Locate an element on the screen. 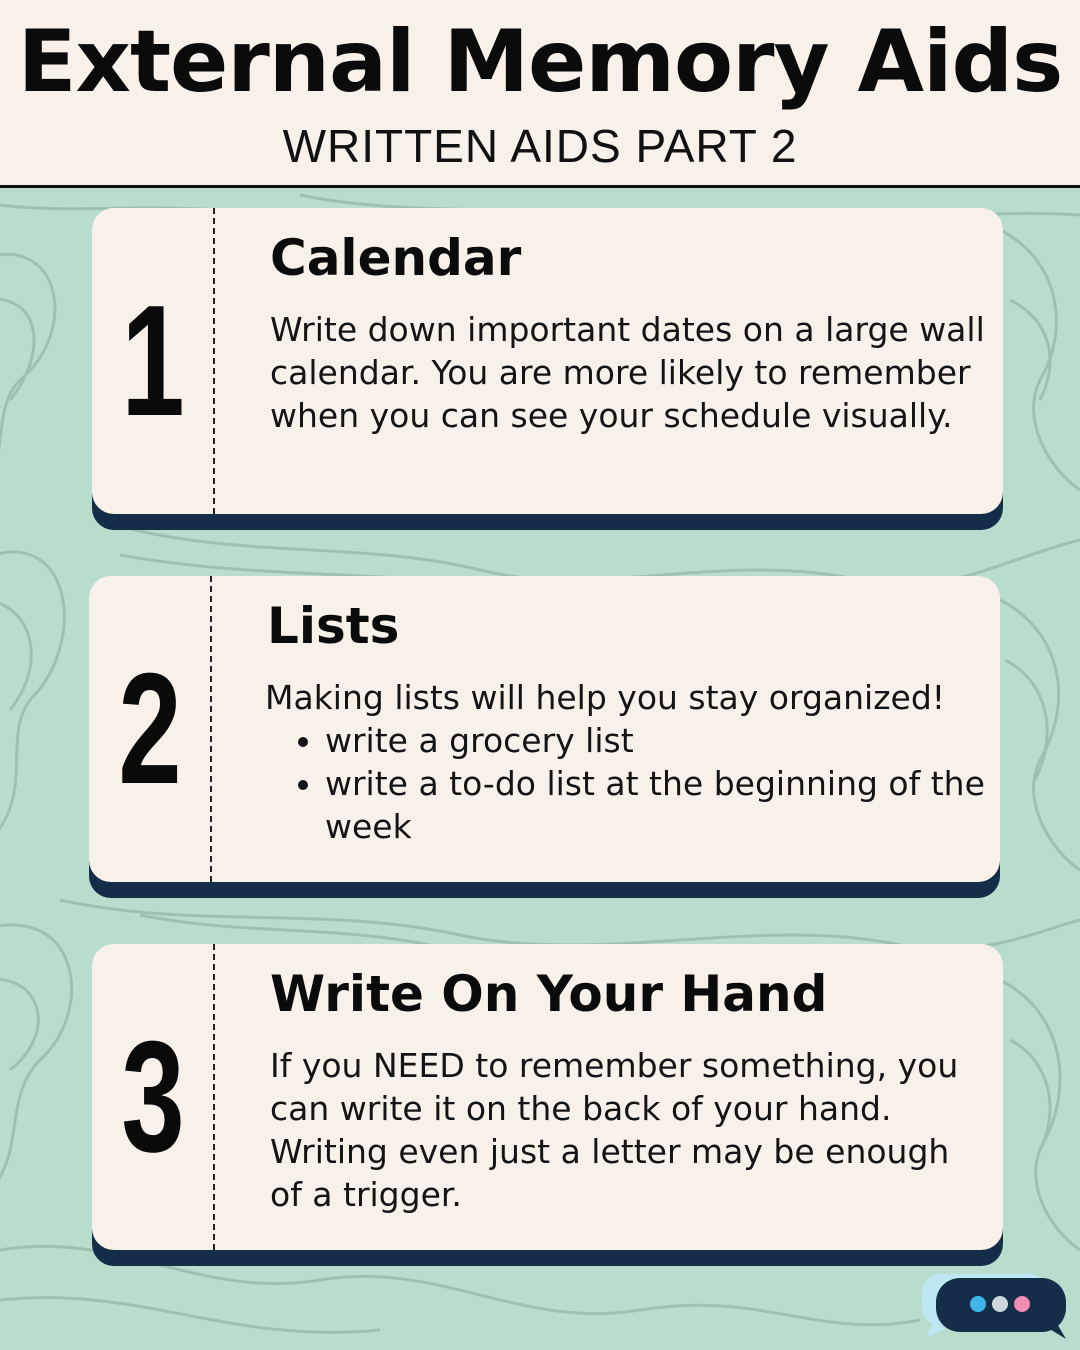 This screenshot has width=1080, height=1350. header: External Memory Aids WRITTEN AIDS PART 2 is located at coordinates (540, 94).